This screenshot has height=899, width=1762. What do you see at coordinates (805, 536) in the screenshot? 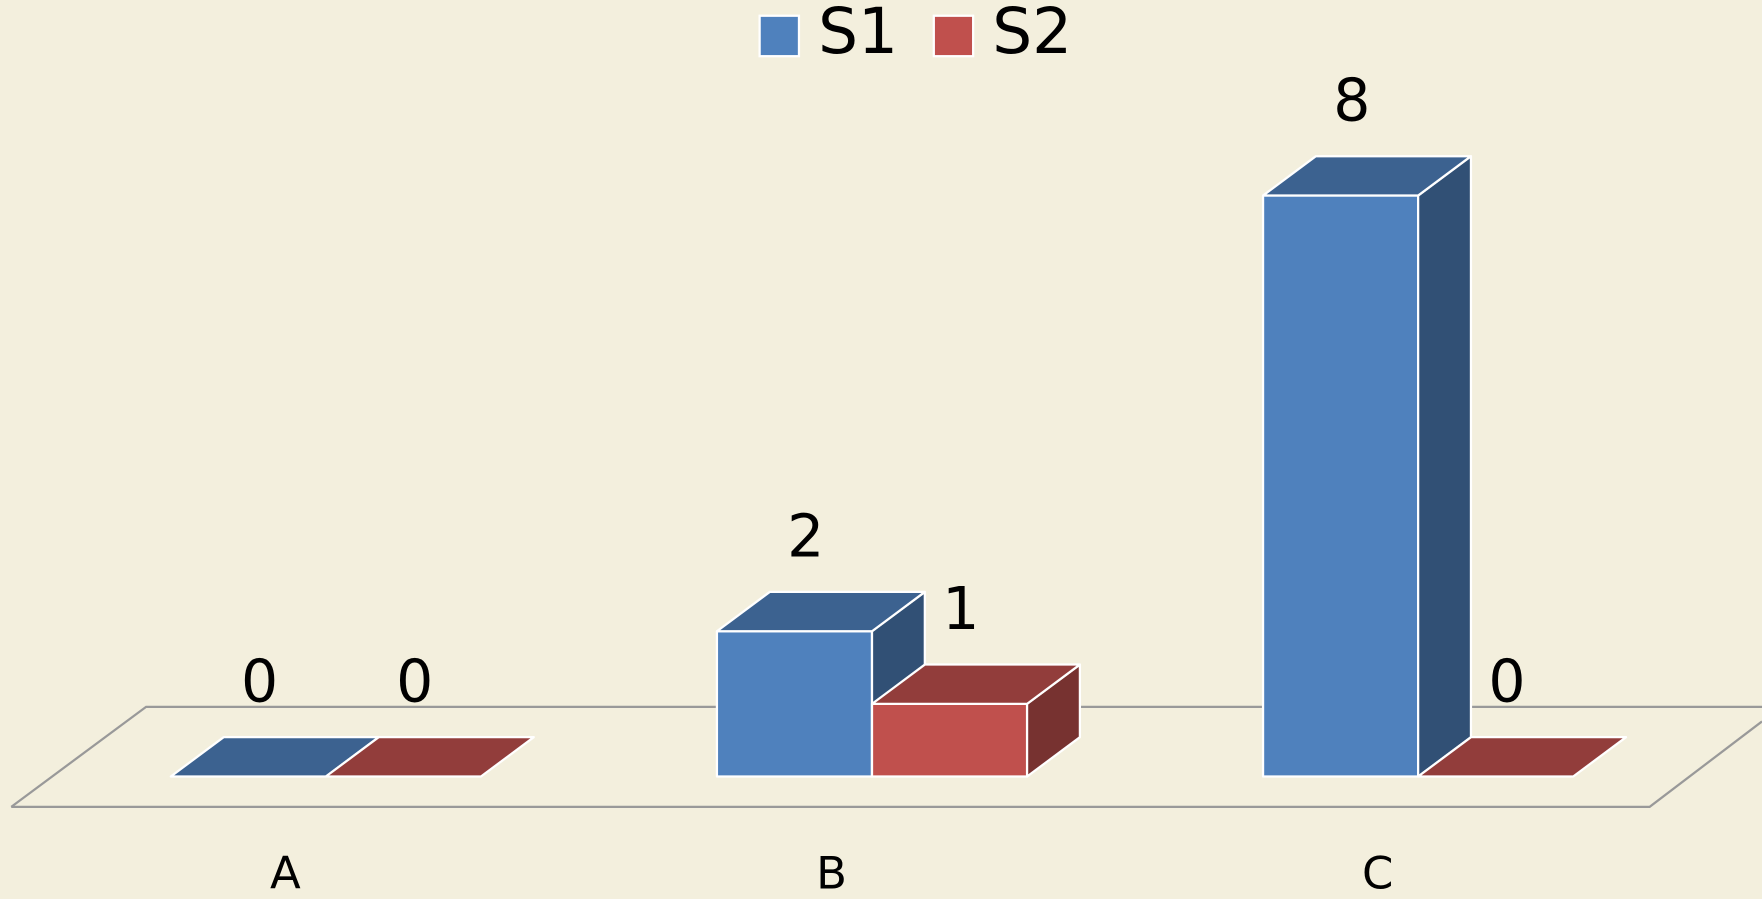
I see `data-label: 2` at bounding box center [805, 536].